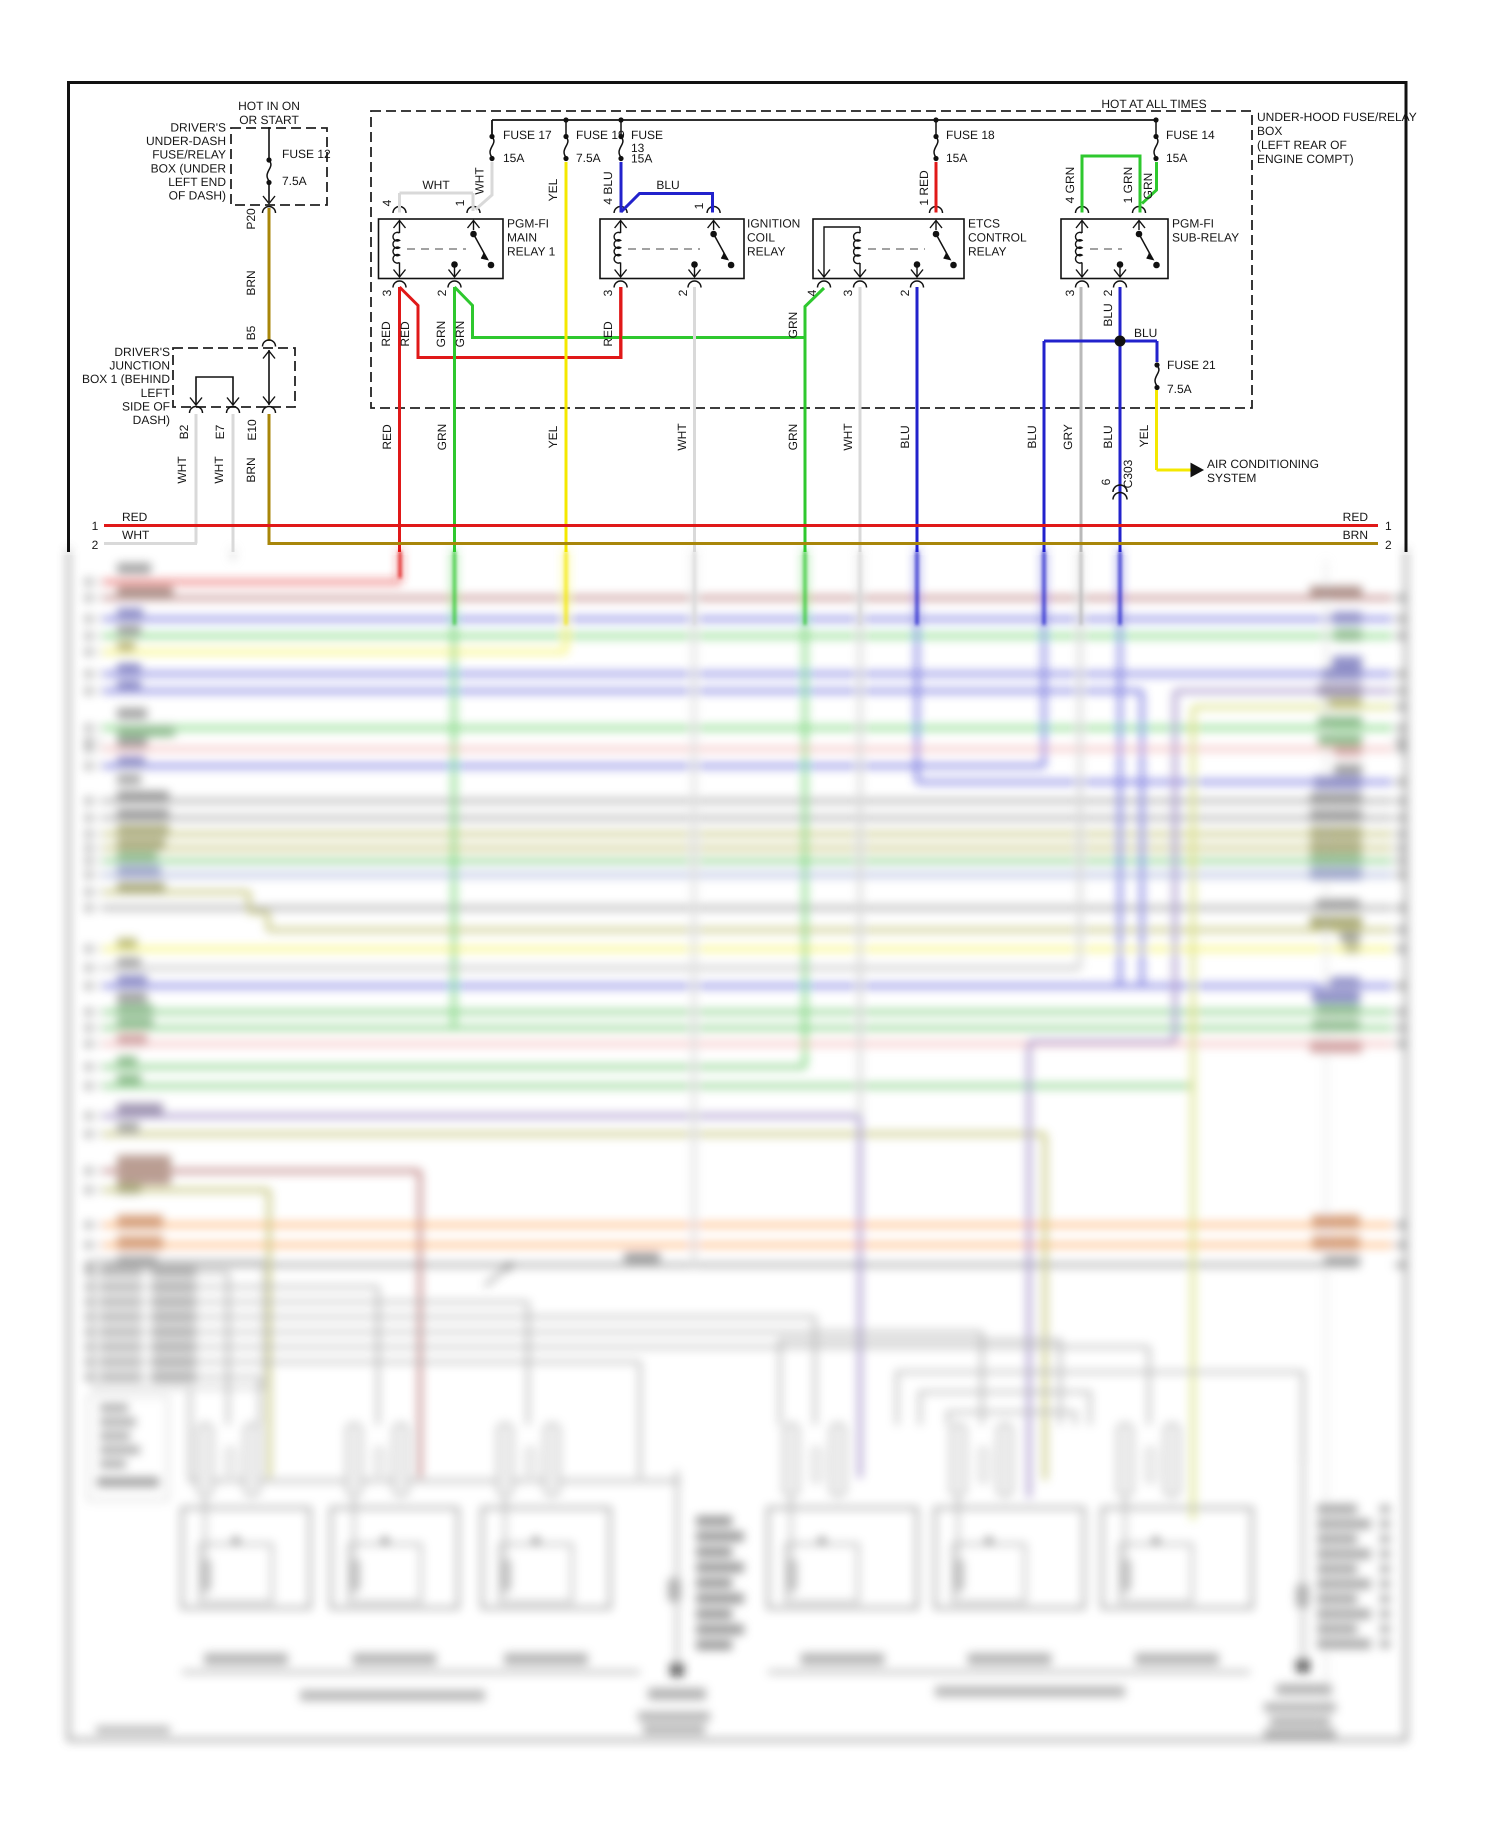 This screenshot has height=1828, width=1500. I want to click on svg-text: FUSE 14, so click(1190, 135).